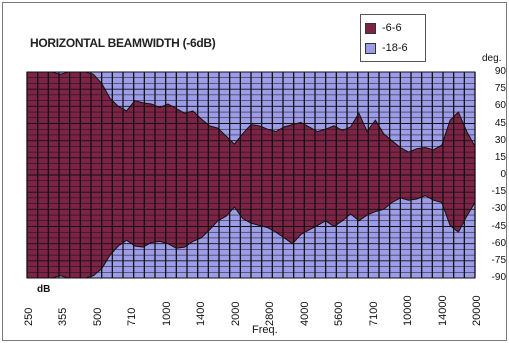  I want to click on x-tick-text: 20000, so click(477, 310).